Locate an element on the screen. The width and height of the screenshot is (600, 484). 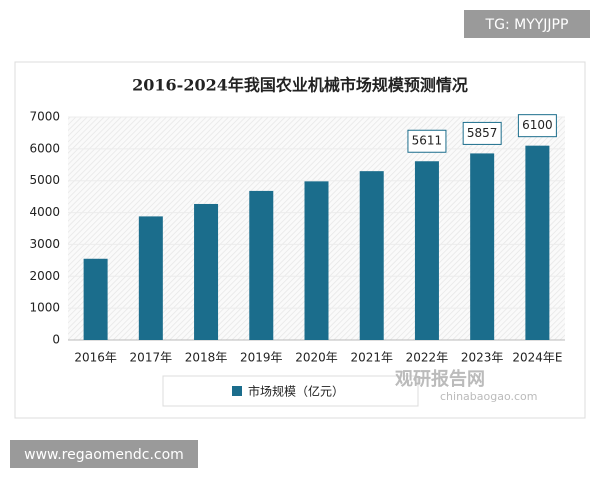
y-tick-label: 4000 is located at coordinates (44, 212).